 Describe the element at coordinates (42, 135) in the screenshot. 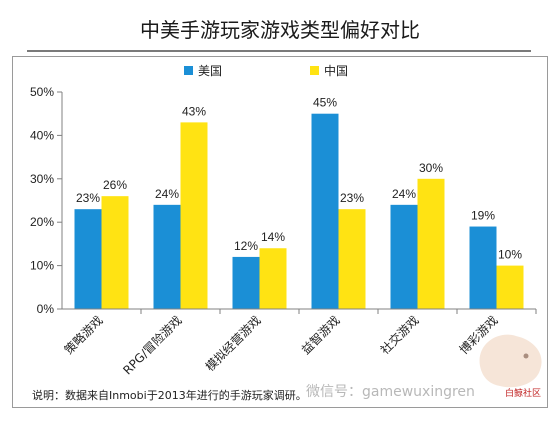

I see `y-tick-label: 40%` at that location.